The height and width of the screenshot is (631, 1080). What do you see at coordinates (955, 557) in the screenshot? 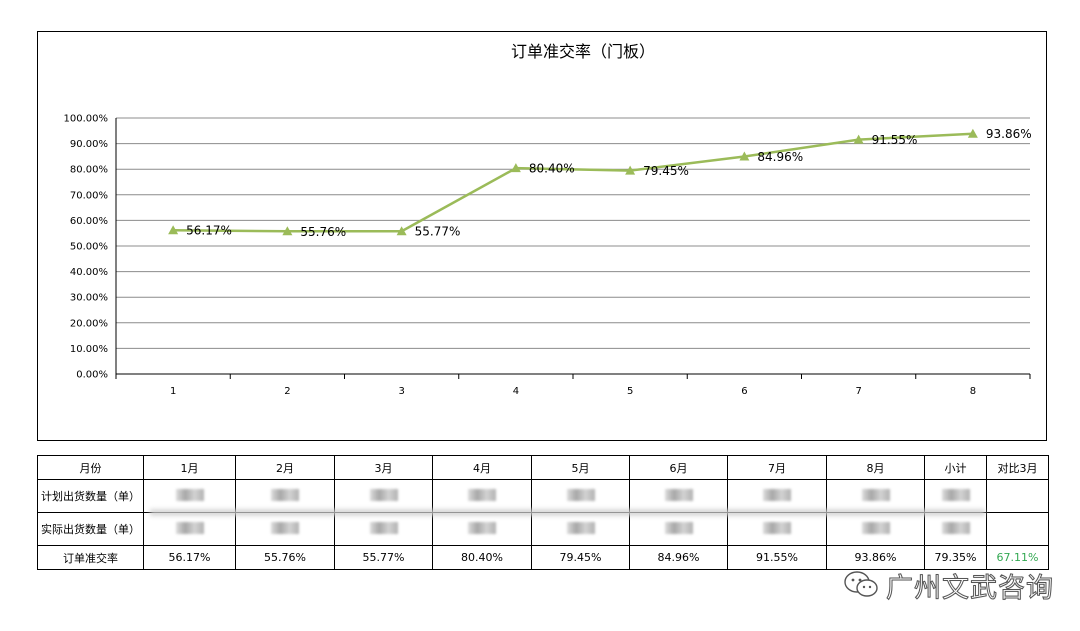
I see `subtotal-cell: 79.35%` at bounding box center [955, 557].